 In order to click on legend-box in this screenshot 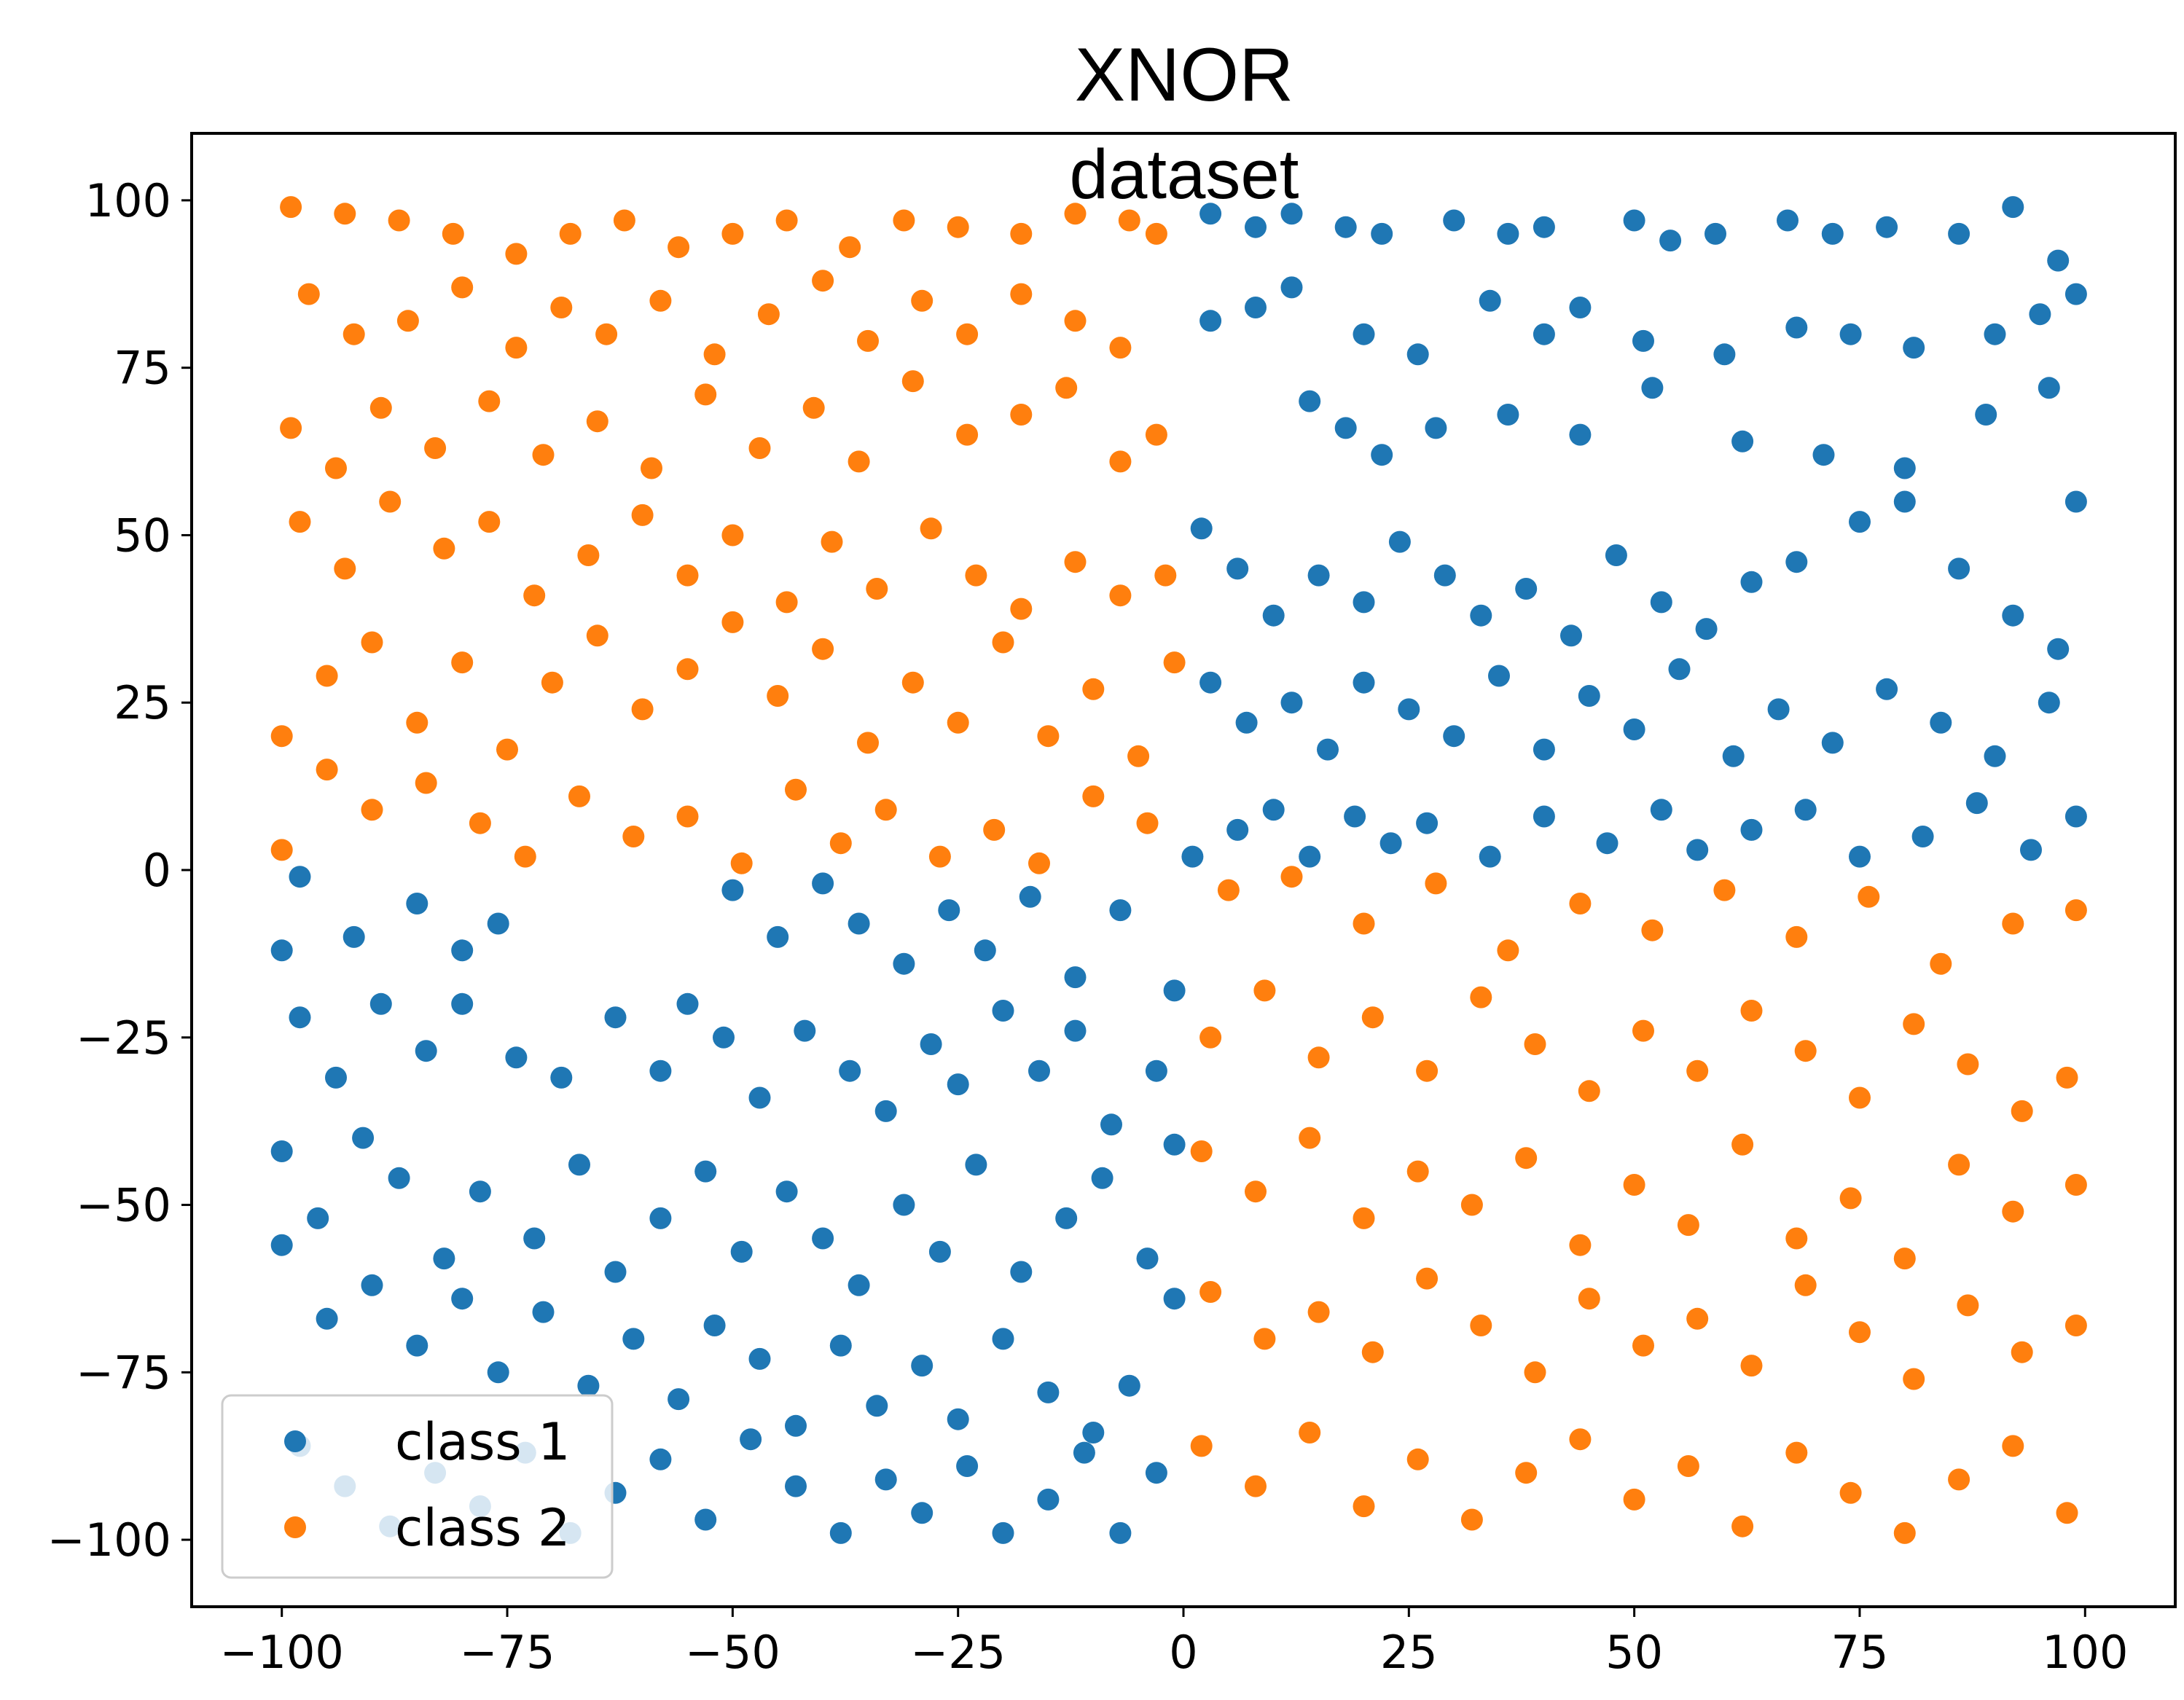, I will do `click(417, 1486)`.